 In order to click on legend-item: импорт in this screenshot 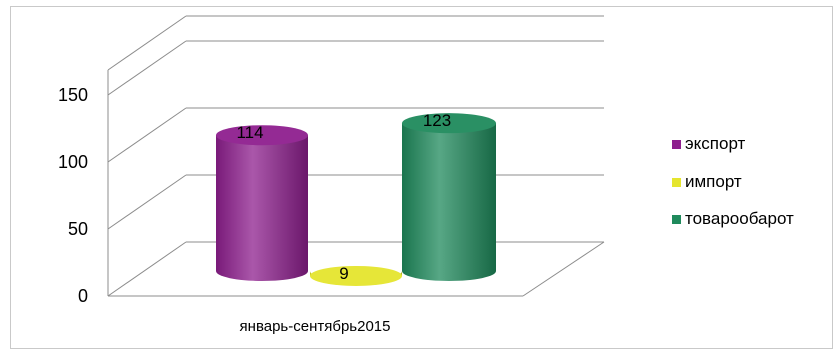, I will do `click(707, 181)`.